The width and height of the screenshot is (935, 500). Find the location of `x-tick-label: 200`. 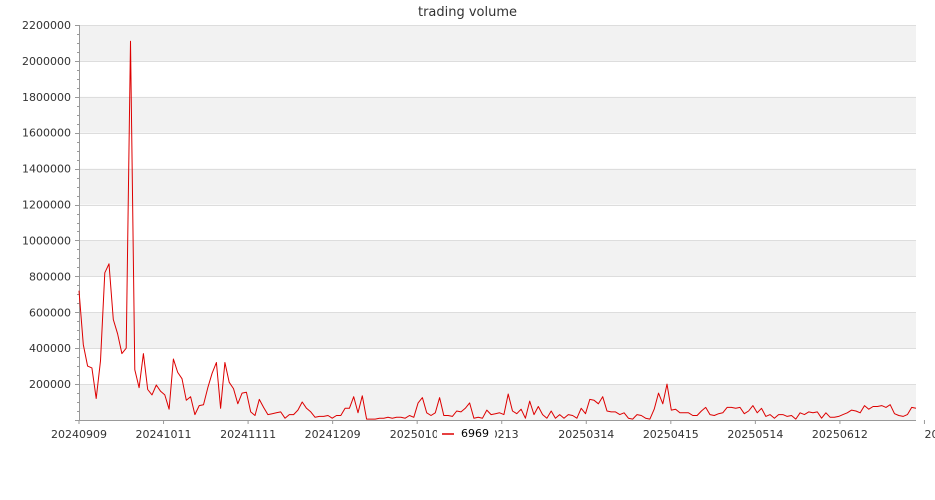

x-tick-label: 200 is located at coordinates (929, 434).